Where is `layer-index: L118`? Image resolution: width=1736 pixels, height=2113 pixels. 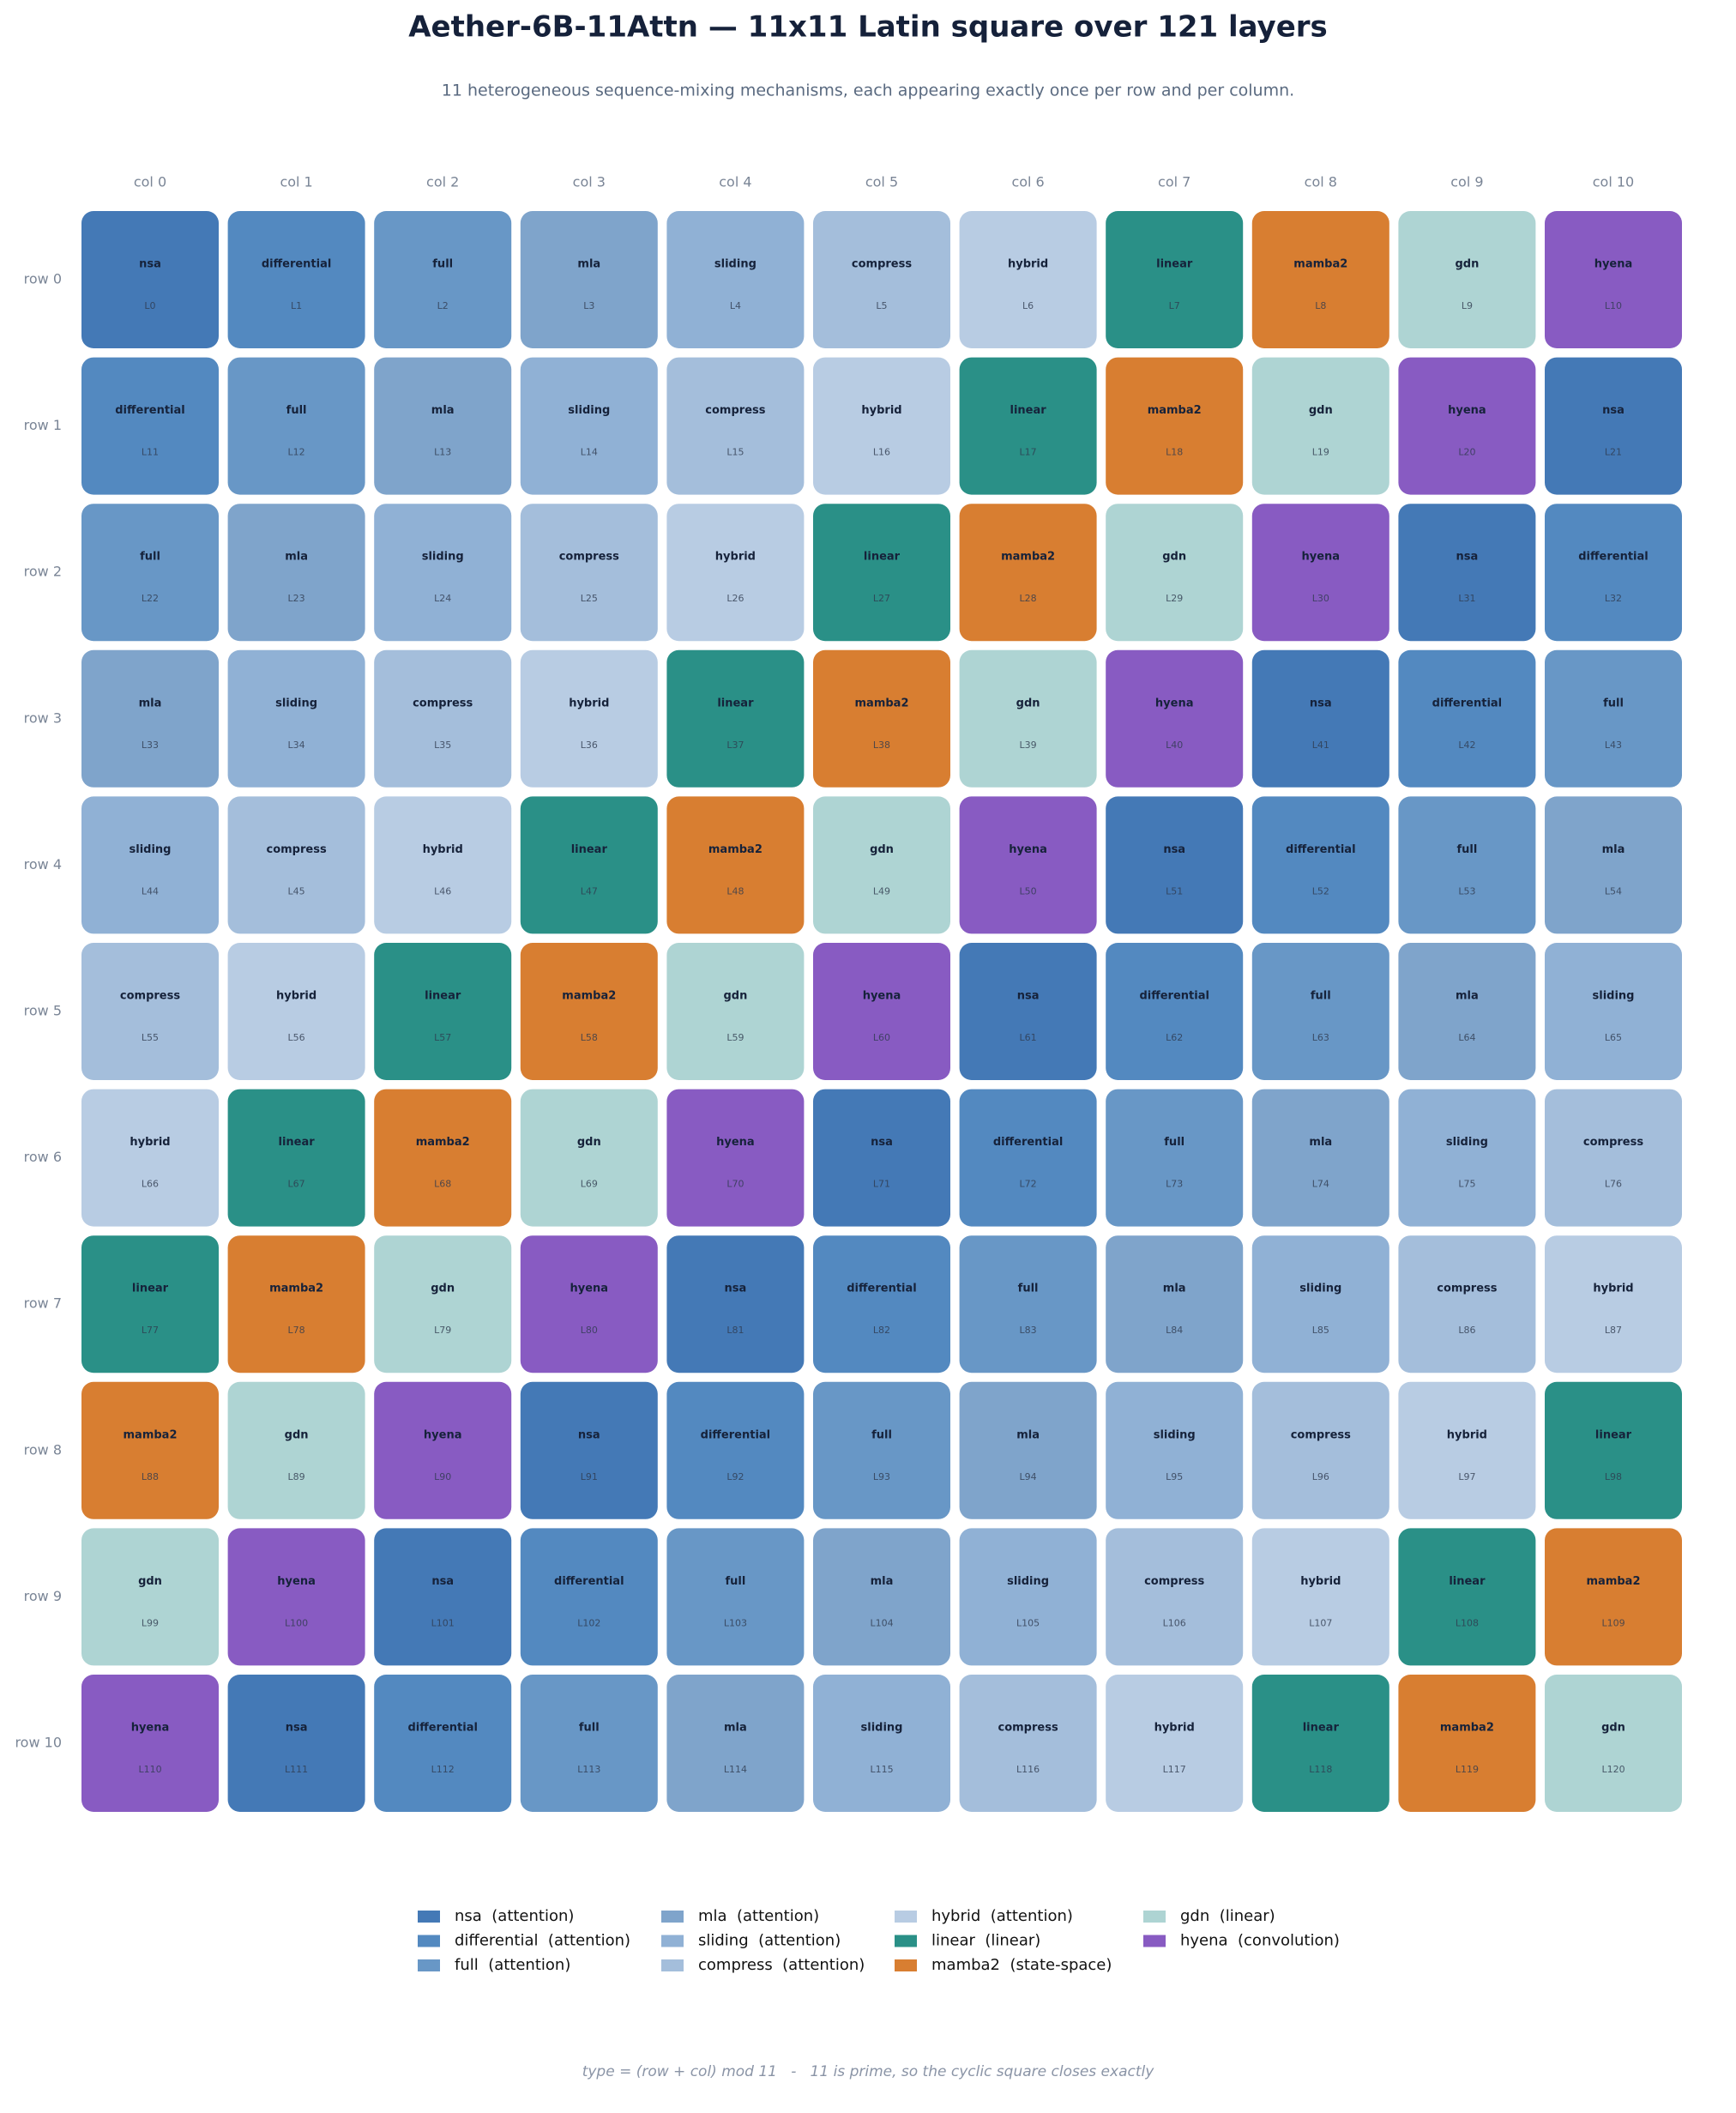 layer-index: L118 is located at coordinates (1320, 1769).